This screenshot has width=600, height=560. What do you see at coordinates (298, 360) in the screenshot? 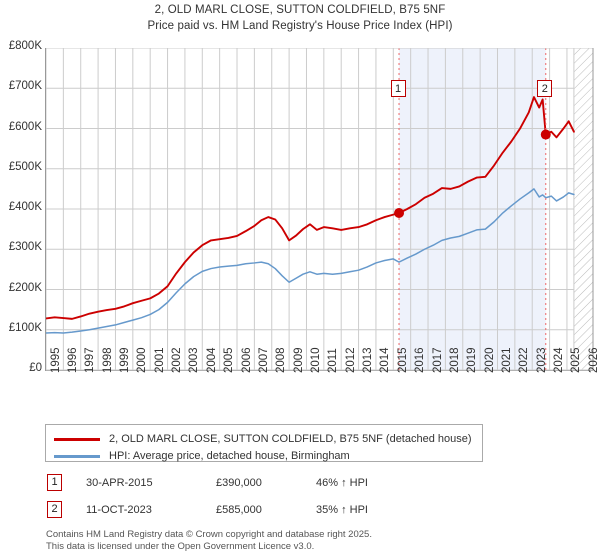
I see `x-axis-tick-label: 2009` at bounding box center [298, 360].